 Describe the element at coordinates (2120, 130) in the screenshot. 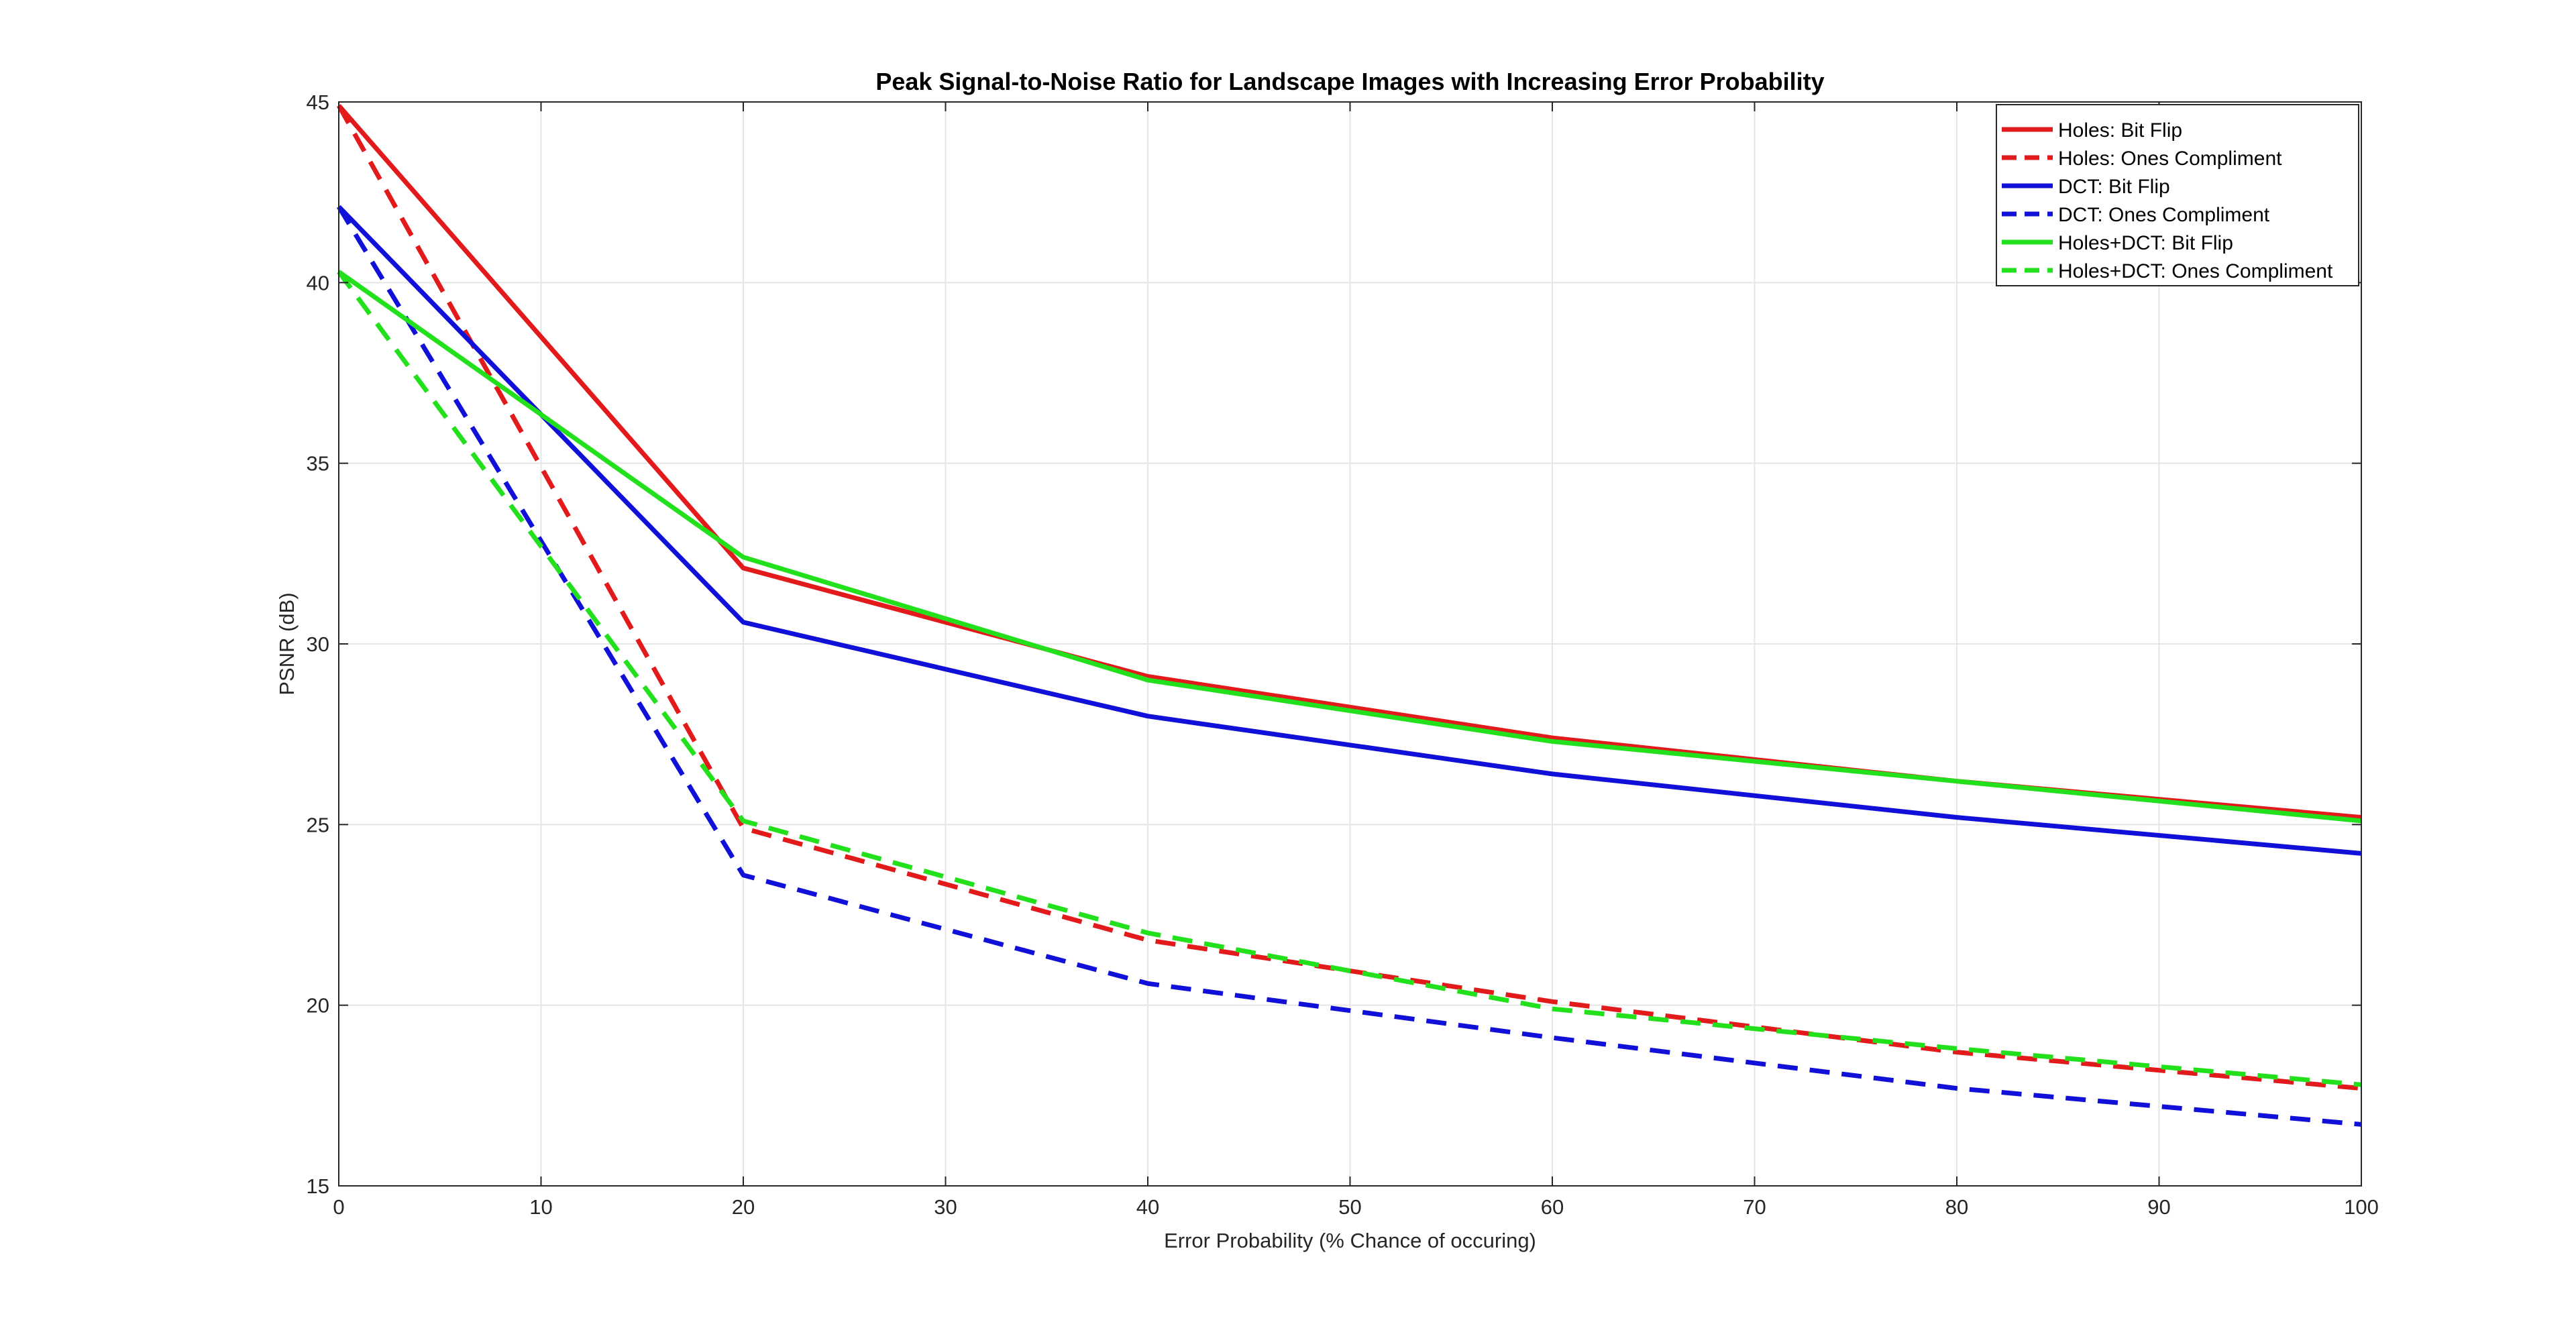

I see `legend-entry-label: Holes: Bit Flip` at that location.